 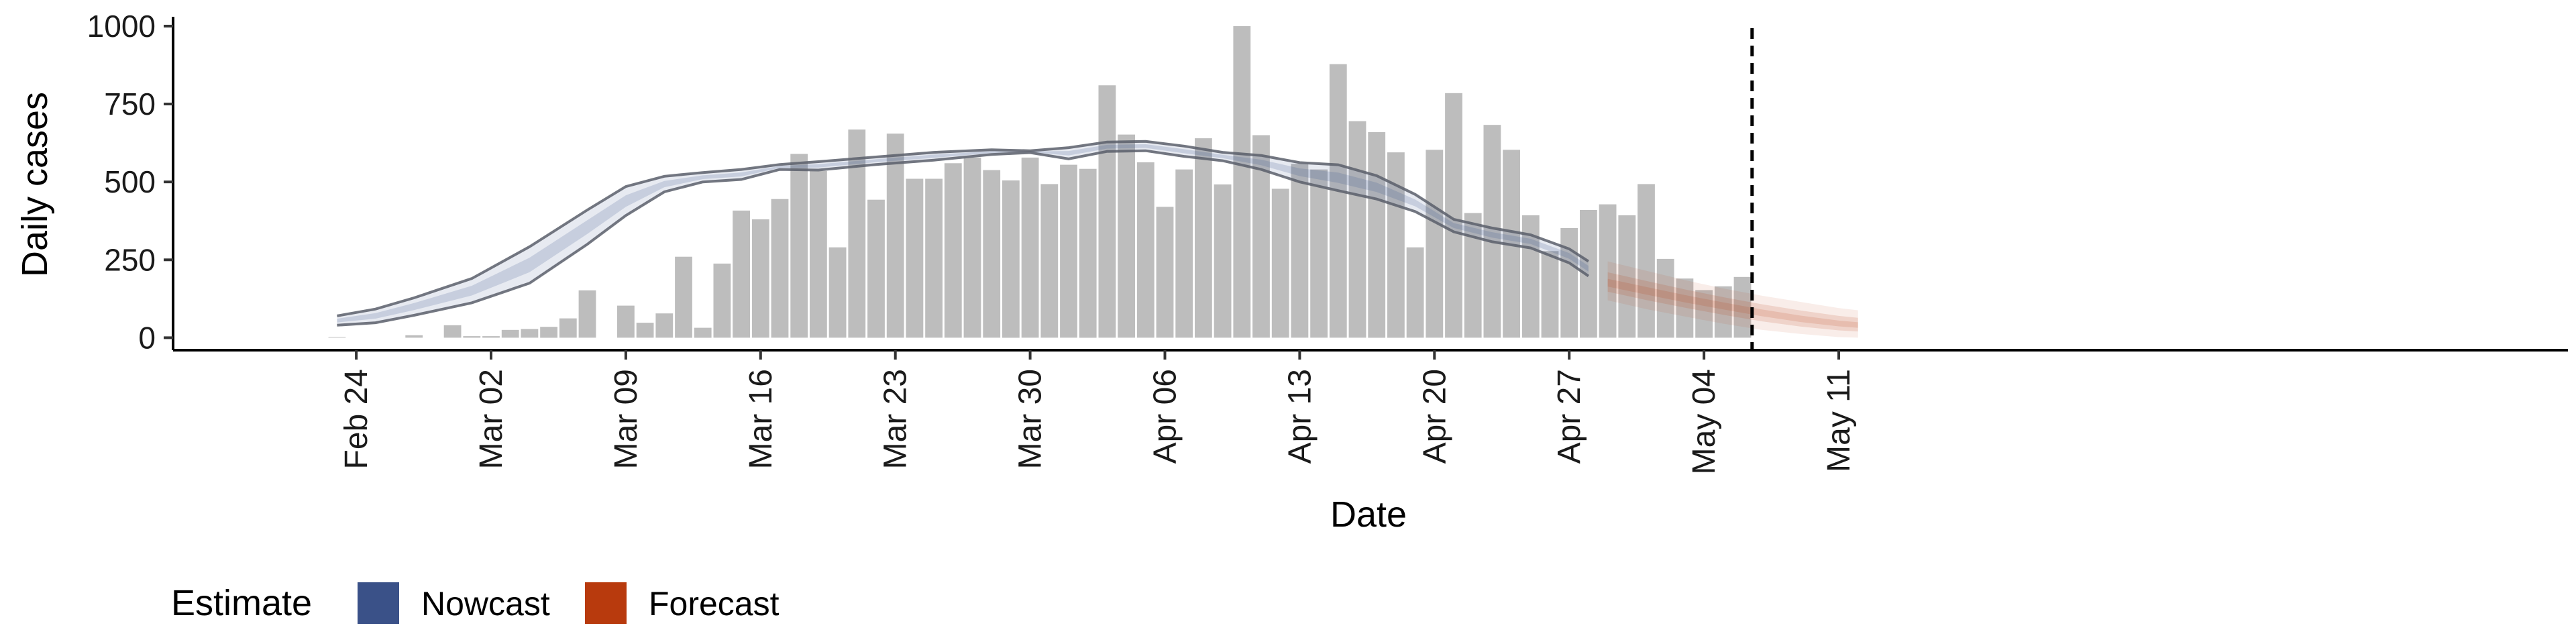 I want to click on x-tick-label-apr-06: Apr 06, so click(x=1165, y=416).